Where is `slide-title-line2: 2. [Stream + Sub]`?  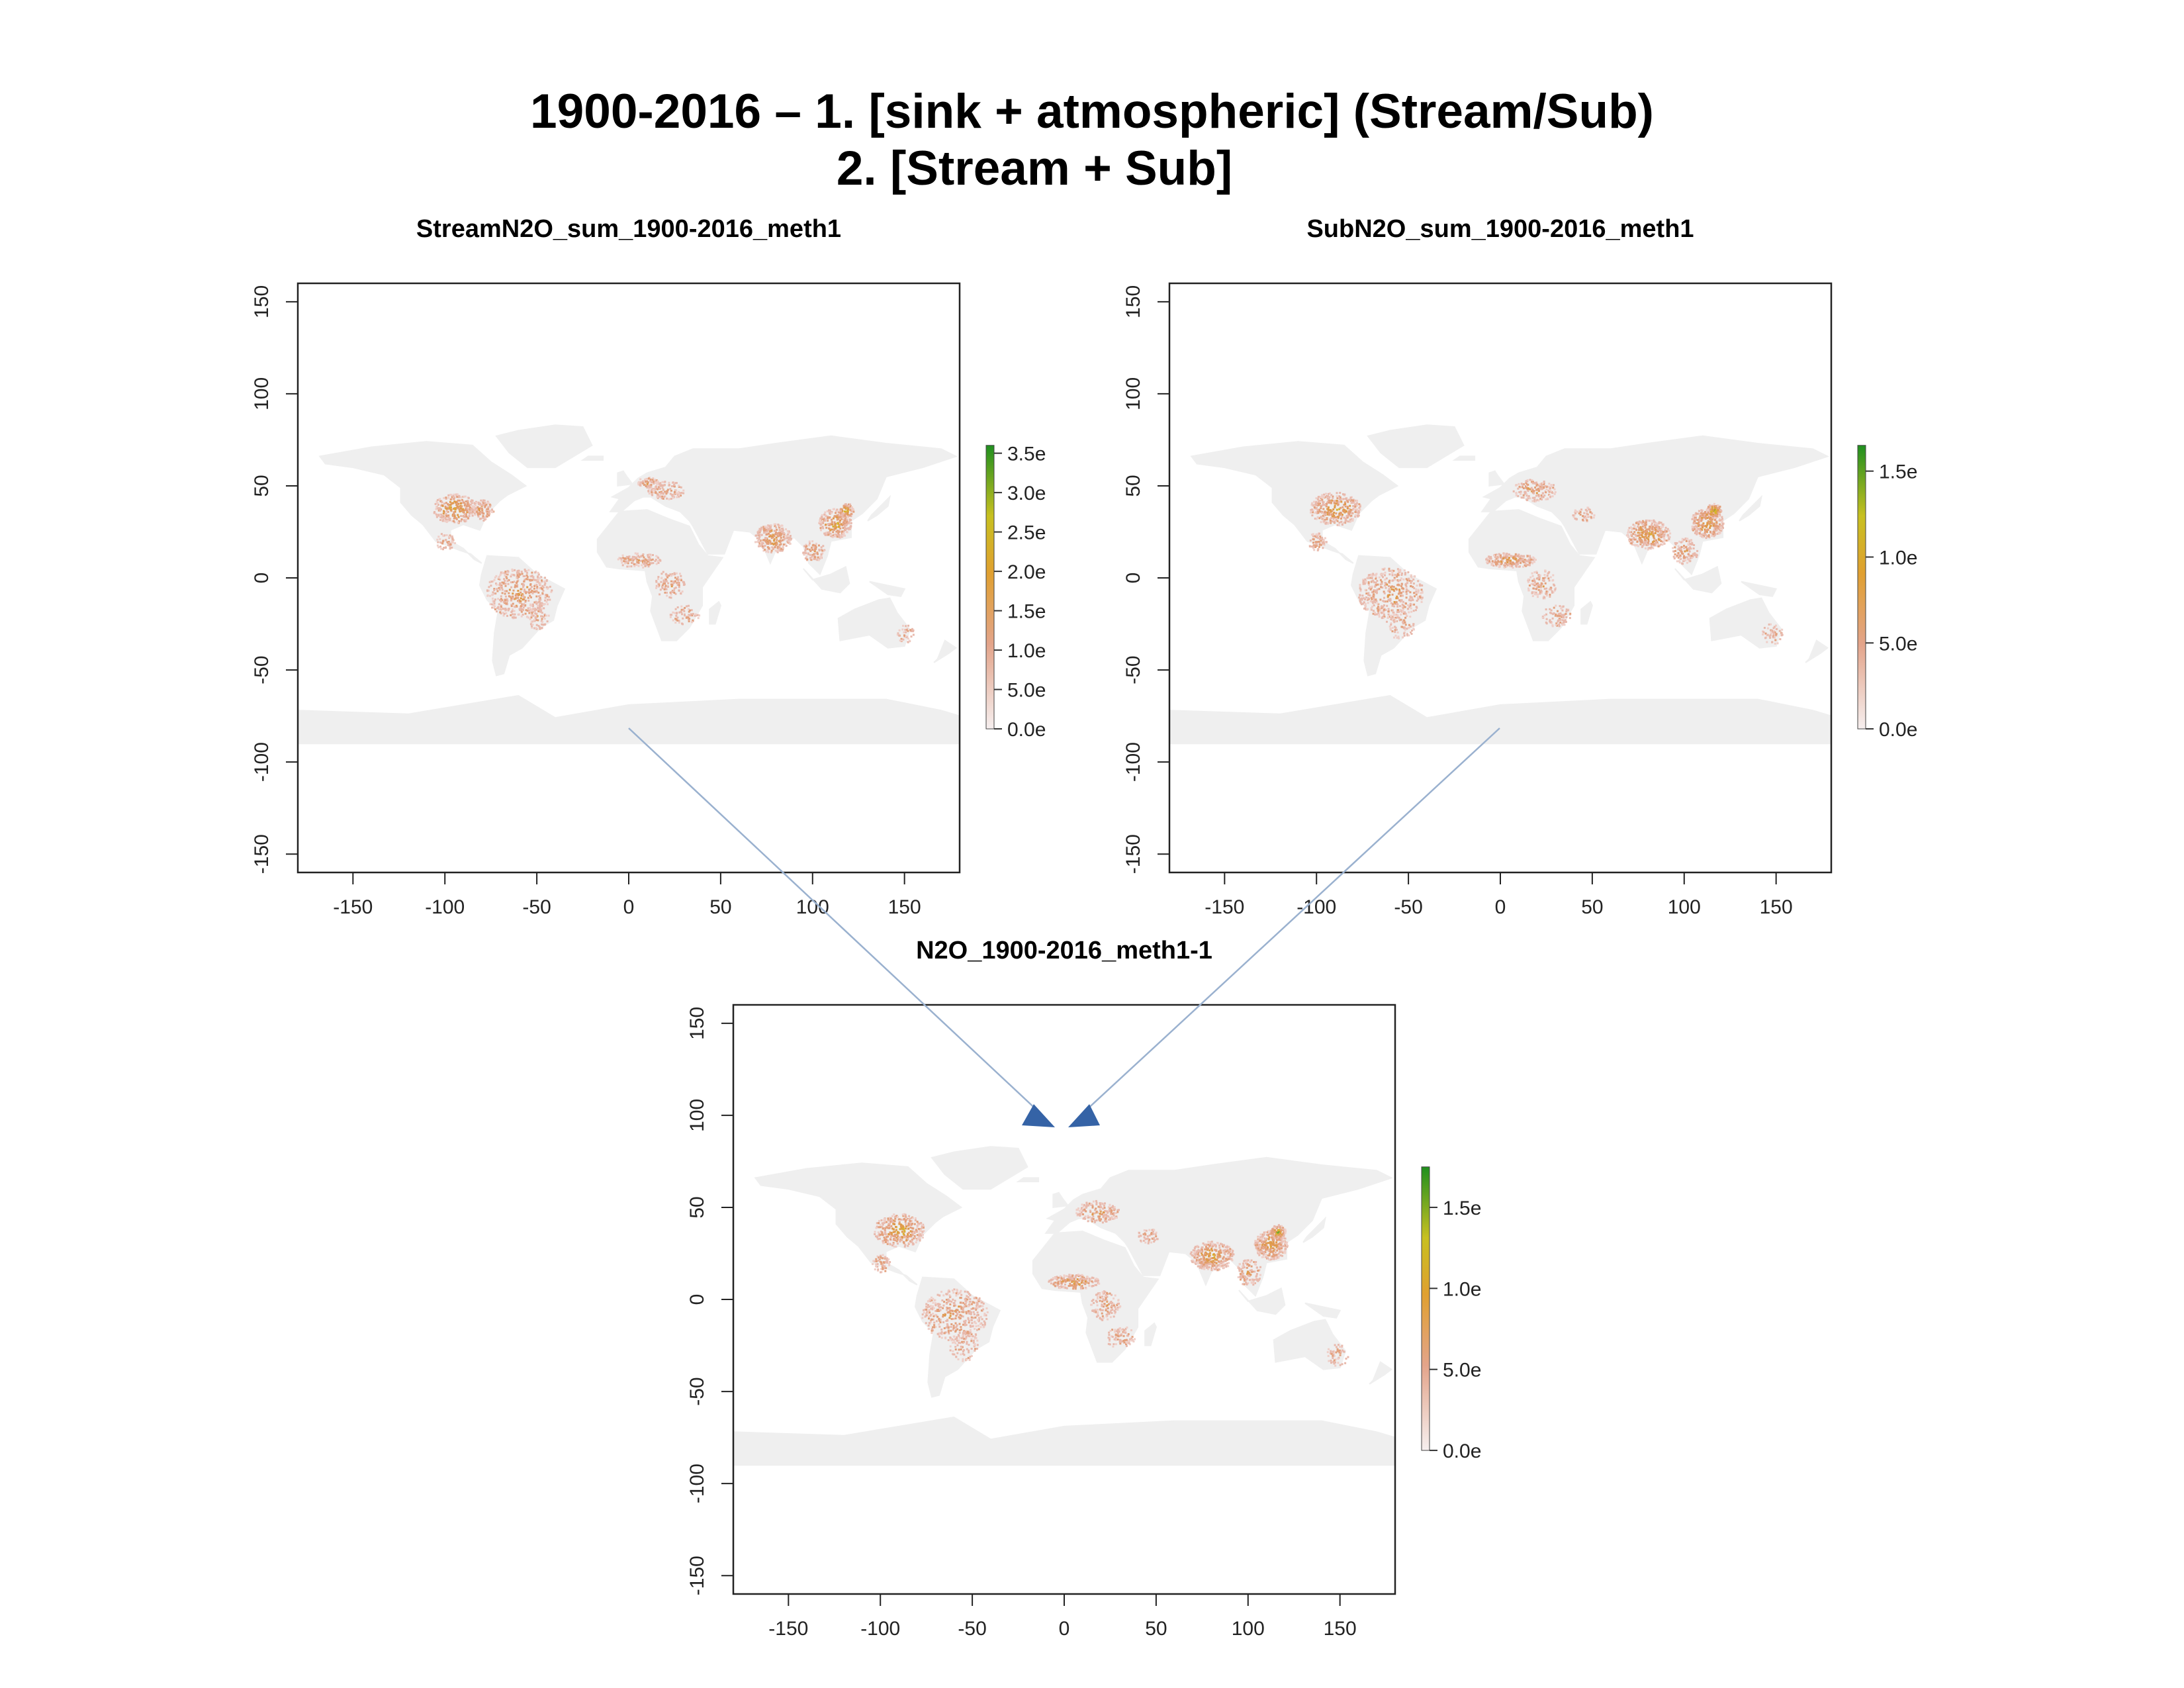 slide-title-line2: 2. [Stream + Sub] is located at coordinates (1034, 168).